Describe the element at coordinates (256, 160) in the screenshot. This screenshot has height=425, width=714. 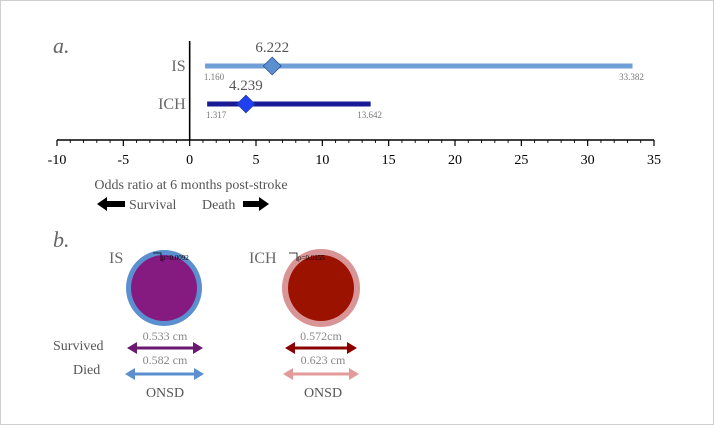
I see `x-tick-label: 5` at that location.